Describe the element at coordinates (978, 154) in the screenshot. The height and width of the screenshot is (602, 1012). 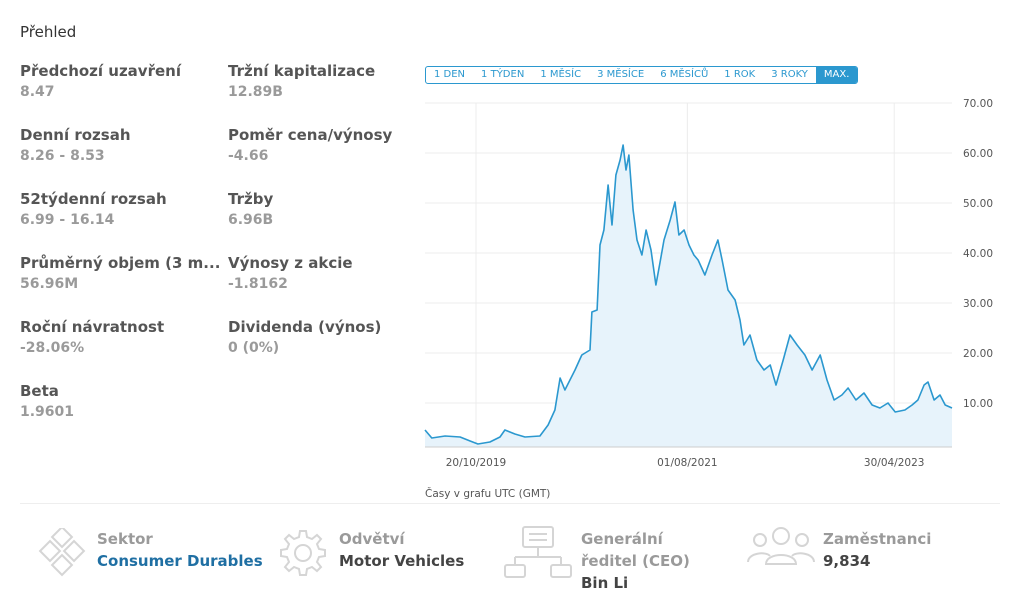
I see `y-tick-label: 60.00` at that location.